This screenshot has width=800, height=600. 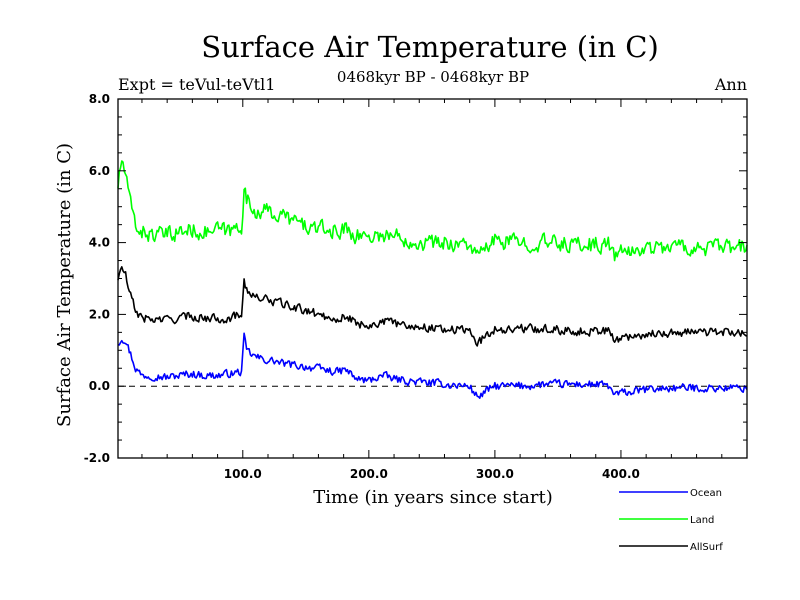 What do you see at coordinates (671, 520) in the screenshot?
I see `legend: Ocean Land AllSurf` at bounding box center [671, 520].